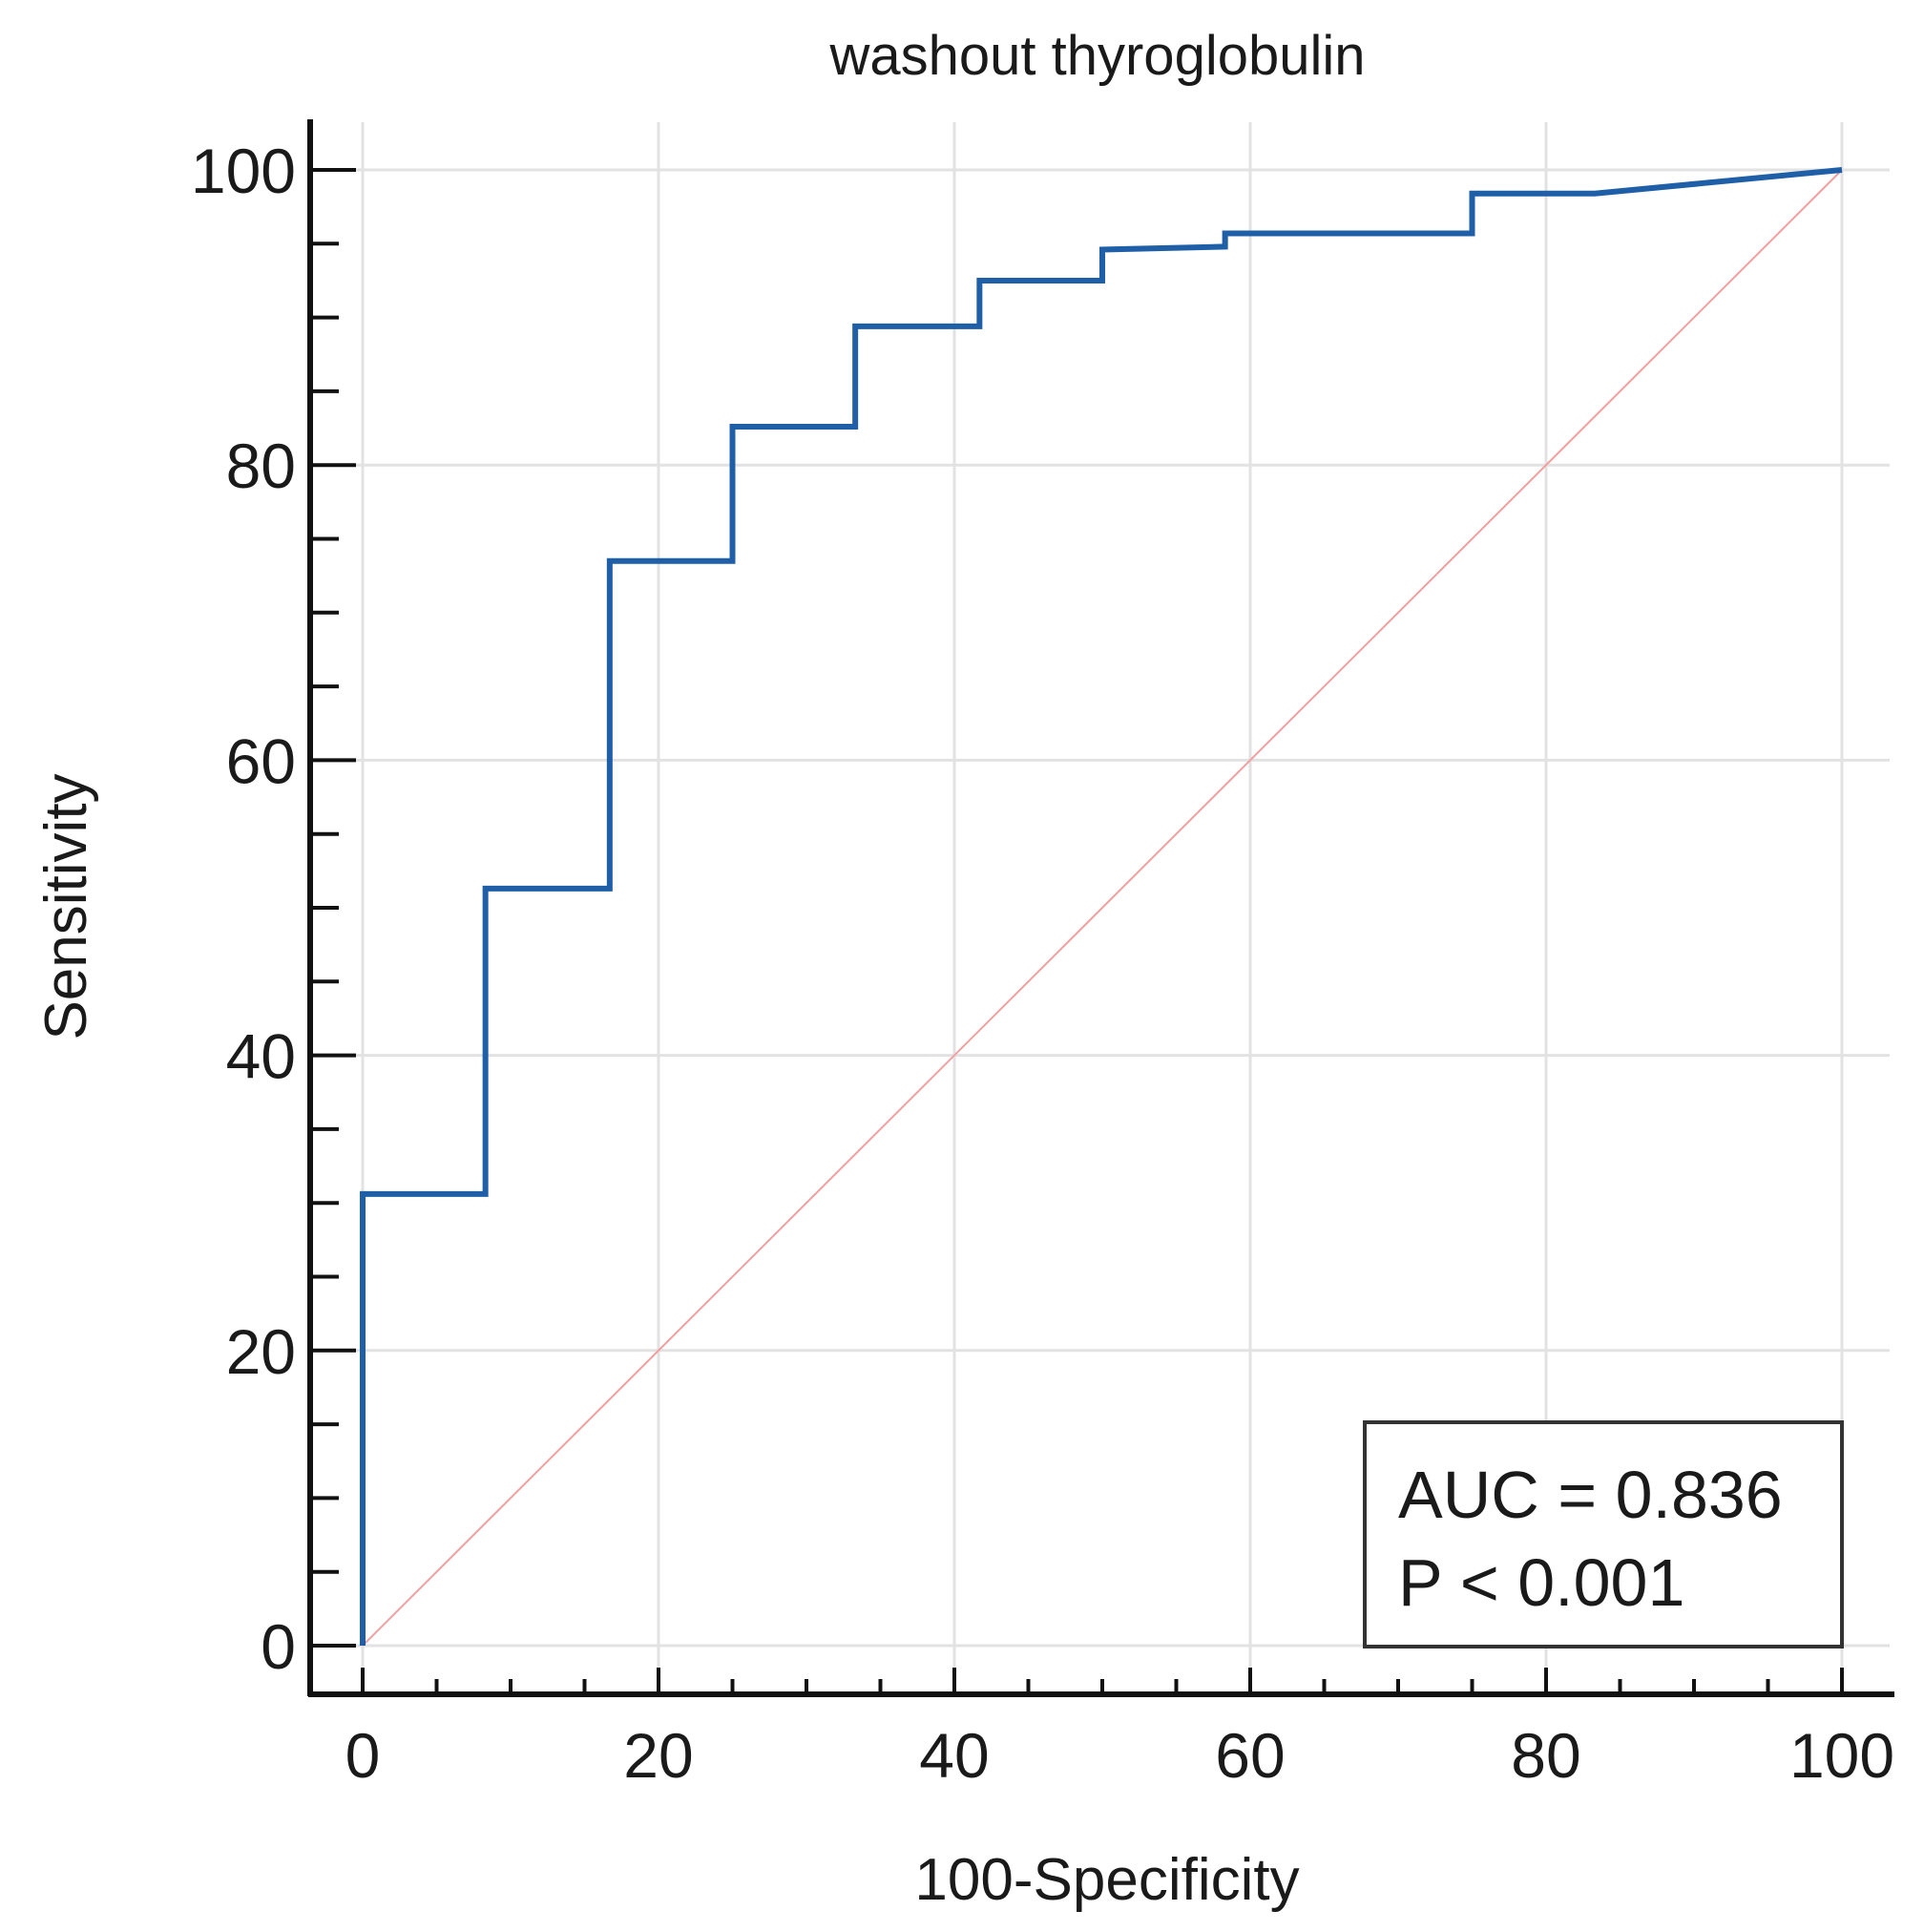 The width and height of the screenshot is (1924, 1932). What do you see at coordinates (278, 1646) in the screenshot?
I see `y-tick-label: 0` at bounding box center [278, 1646].